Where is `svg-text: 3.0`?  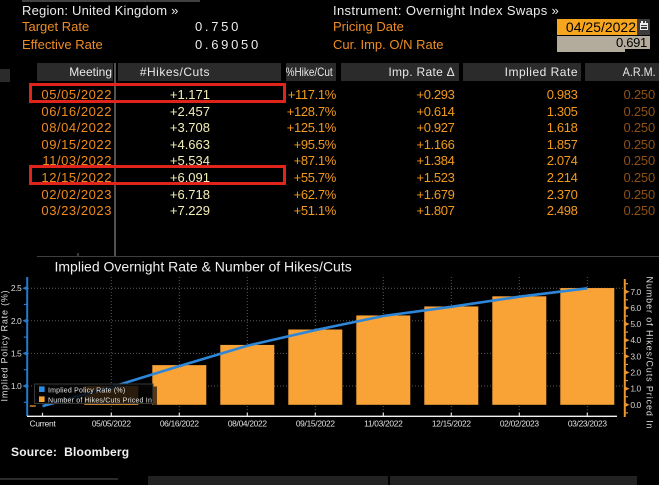
svg-text: 3.0 is located at coordinates (635, 356).